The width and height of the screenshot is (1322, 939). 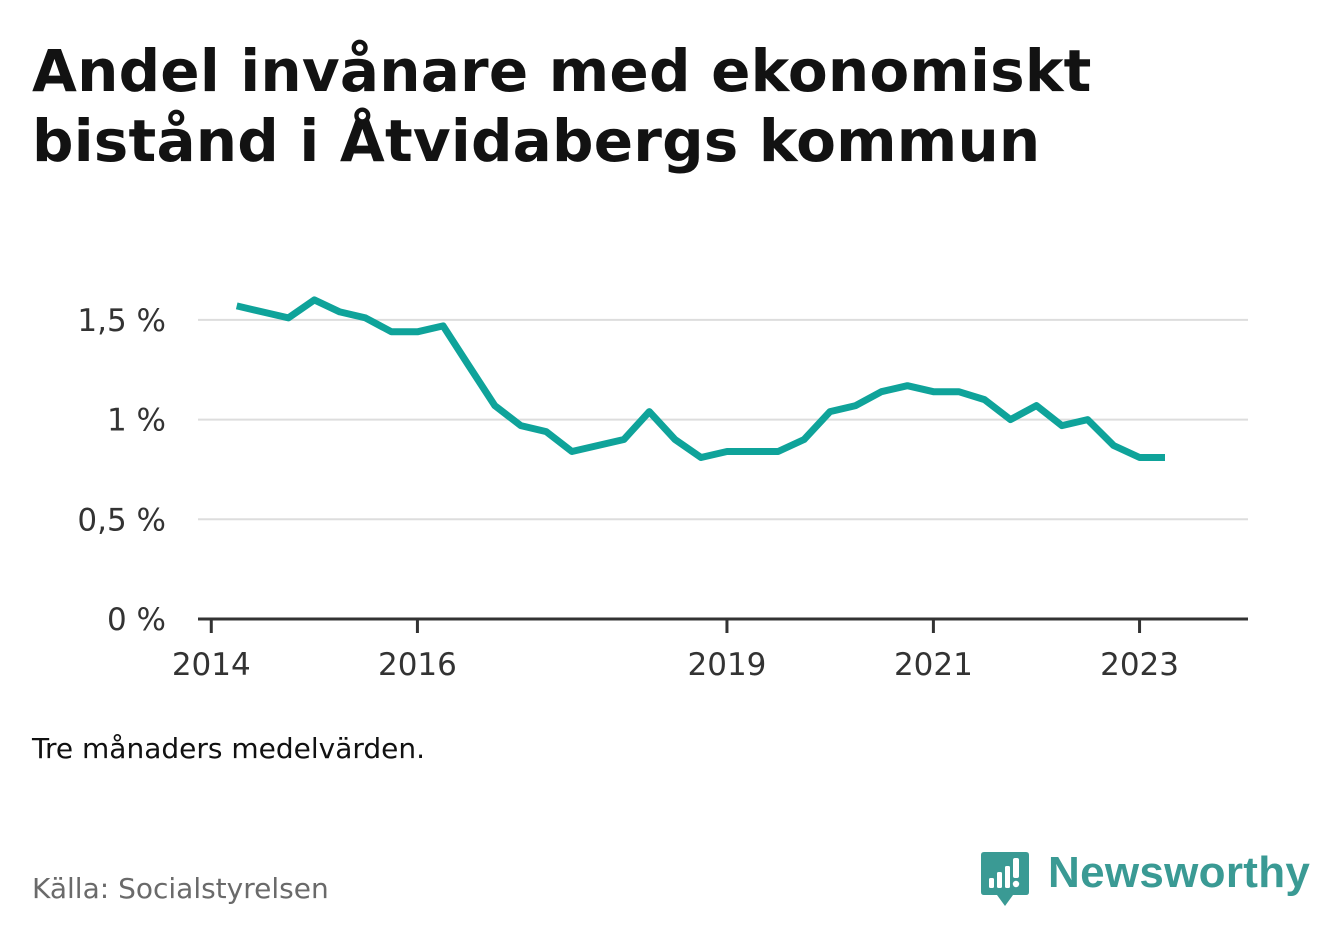 I want to click on brand-logo: Newsworthy, so click(x=1145, y=880).